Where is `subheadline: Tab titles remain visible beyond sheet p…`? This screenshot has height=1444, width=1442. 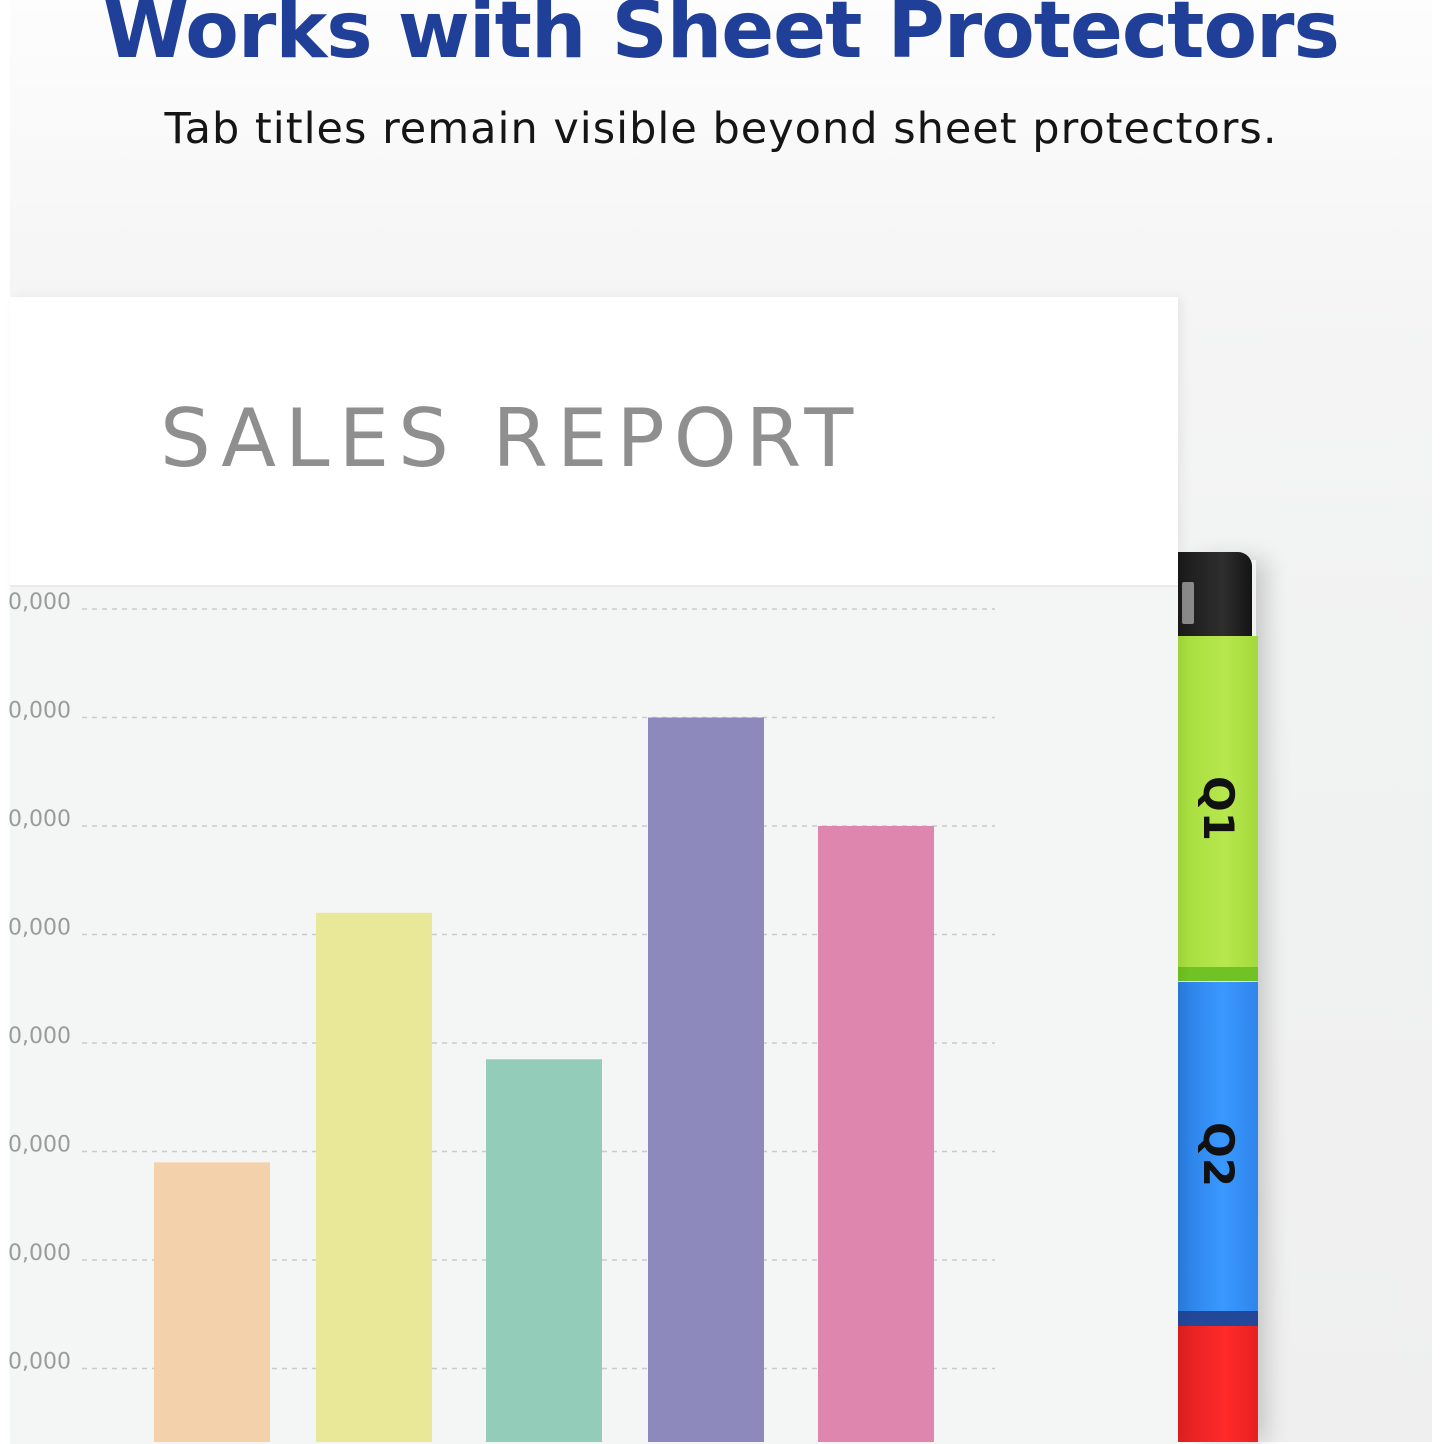 subheadline: Tab titles remain visible beyond sheet p… is located at coordinates (721, 129).